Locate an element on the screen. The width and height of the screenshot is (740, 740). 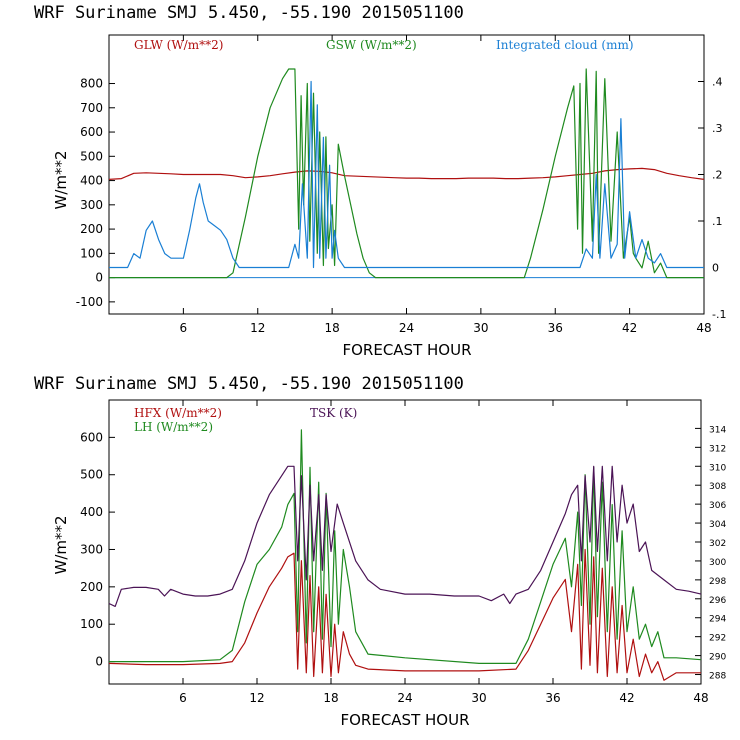
panel-1-xlabel: FORECAST HOUR is located at coordinates (406, 350).